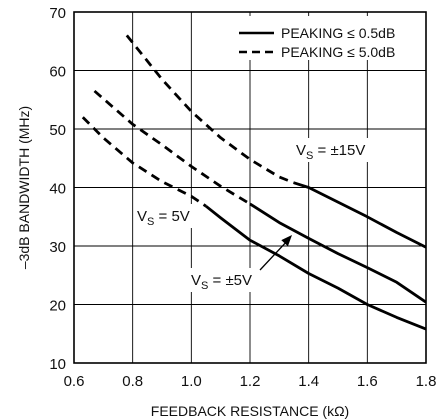  What do you see at coordinates (57, 72) in the screenshot?
I see `y-tick-label: 60` at bounding box center [57, 72].